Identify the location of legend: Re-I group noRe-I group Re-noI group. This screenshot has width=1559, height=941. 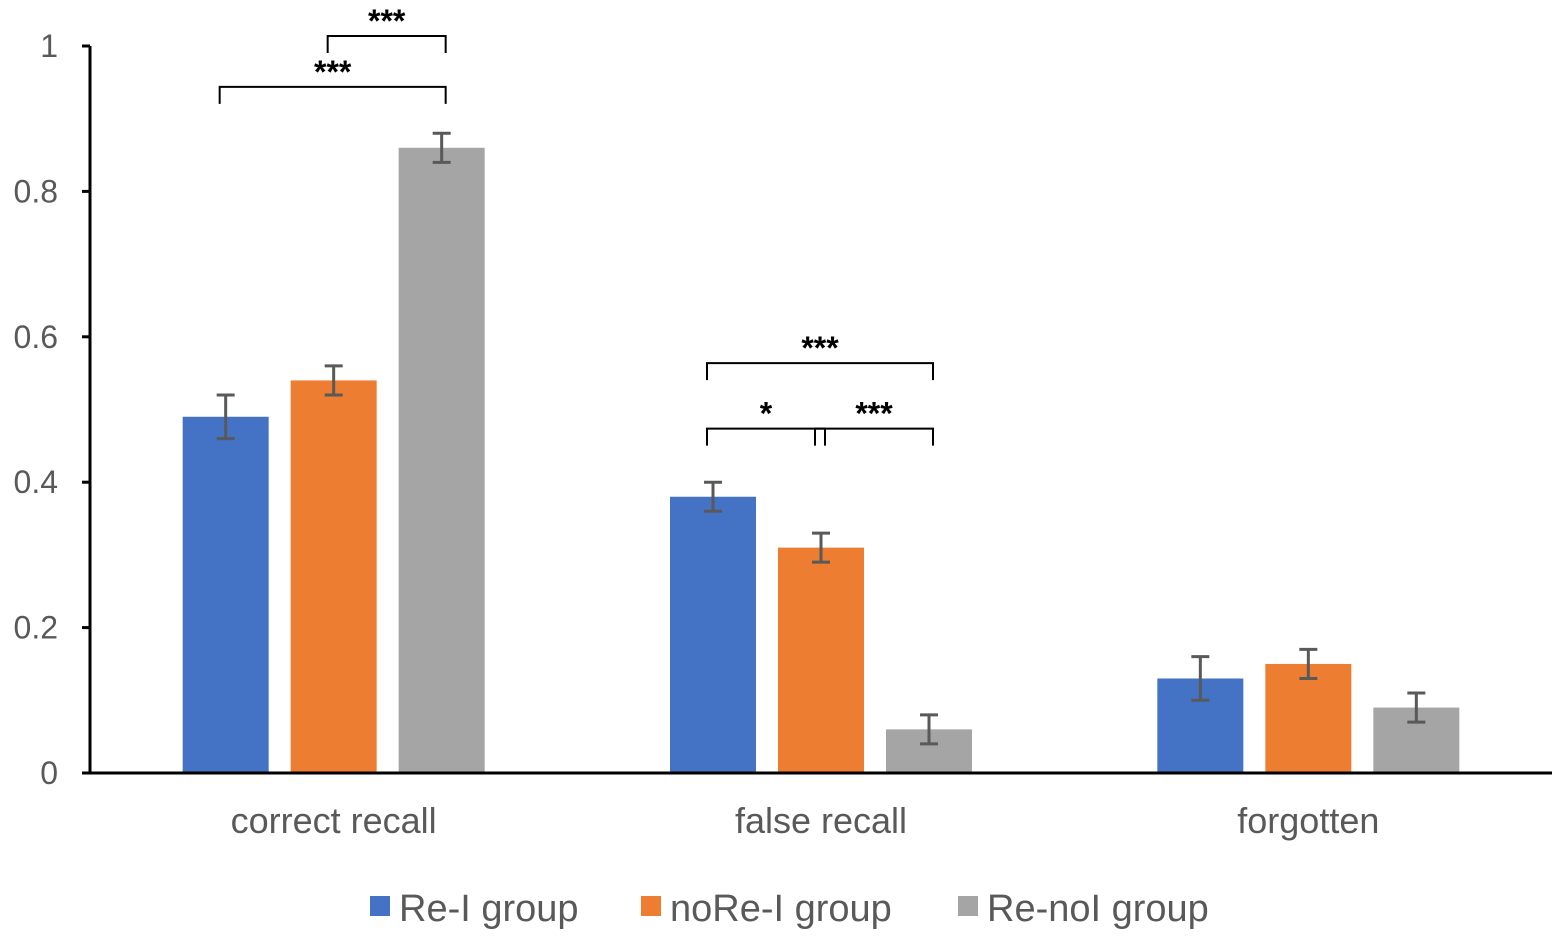
(789, 909).